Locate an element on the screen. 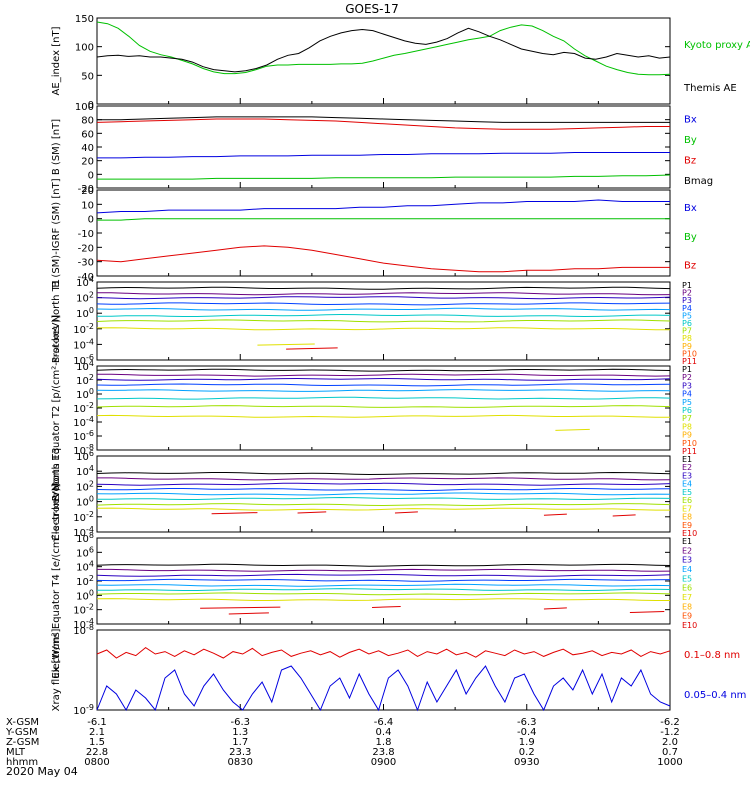 The width and height of the screenshot is (750, 800). legend-entry: E9 is located at coordinates (687, 616).